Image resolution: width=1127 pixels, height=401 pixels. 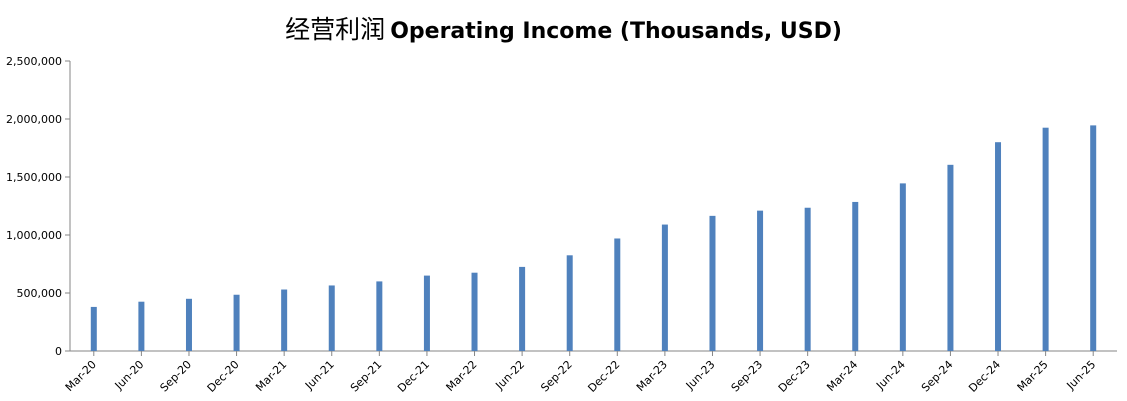 What do you see at coordinates (40, 293) in the screenshot?
I see `y-tick-label: 500,000` at bounding box center [40, 293].